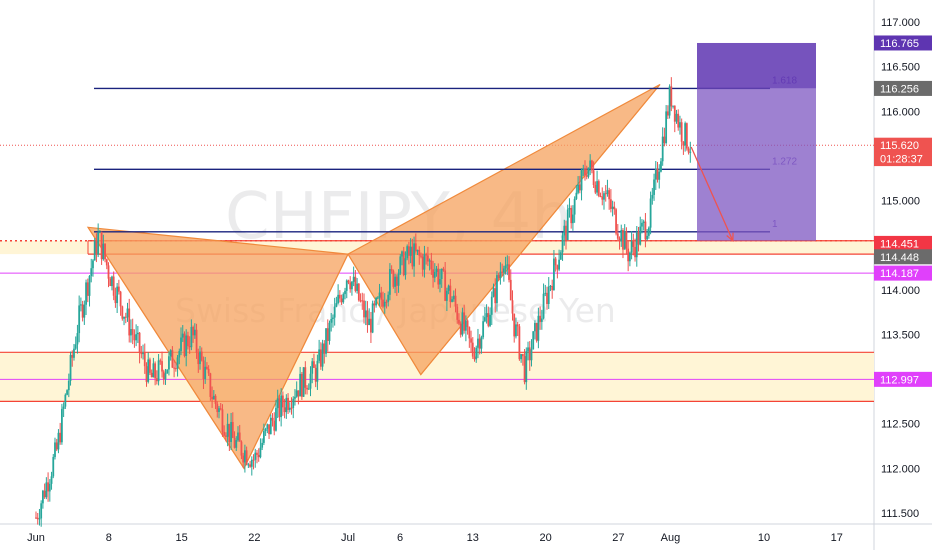 Image resolution: width=932 pixels, height=550 pixels. What do you see at coordinates (545, 538) in the screenshot?
I see `x-tick-label: 20` at bounding box center [545, 538].